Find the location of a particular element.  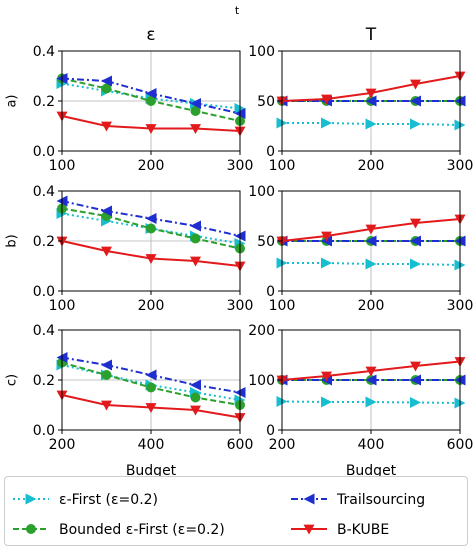

subplot-a-eps: 100 200 300 0.0 0.2 0.4 is located at coordinates (143, 109).